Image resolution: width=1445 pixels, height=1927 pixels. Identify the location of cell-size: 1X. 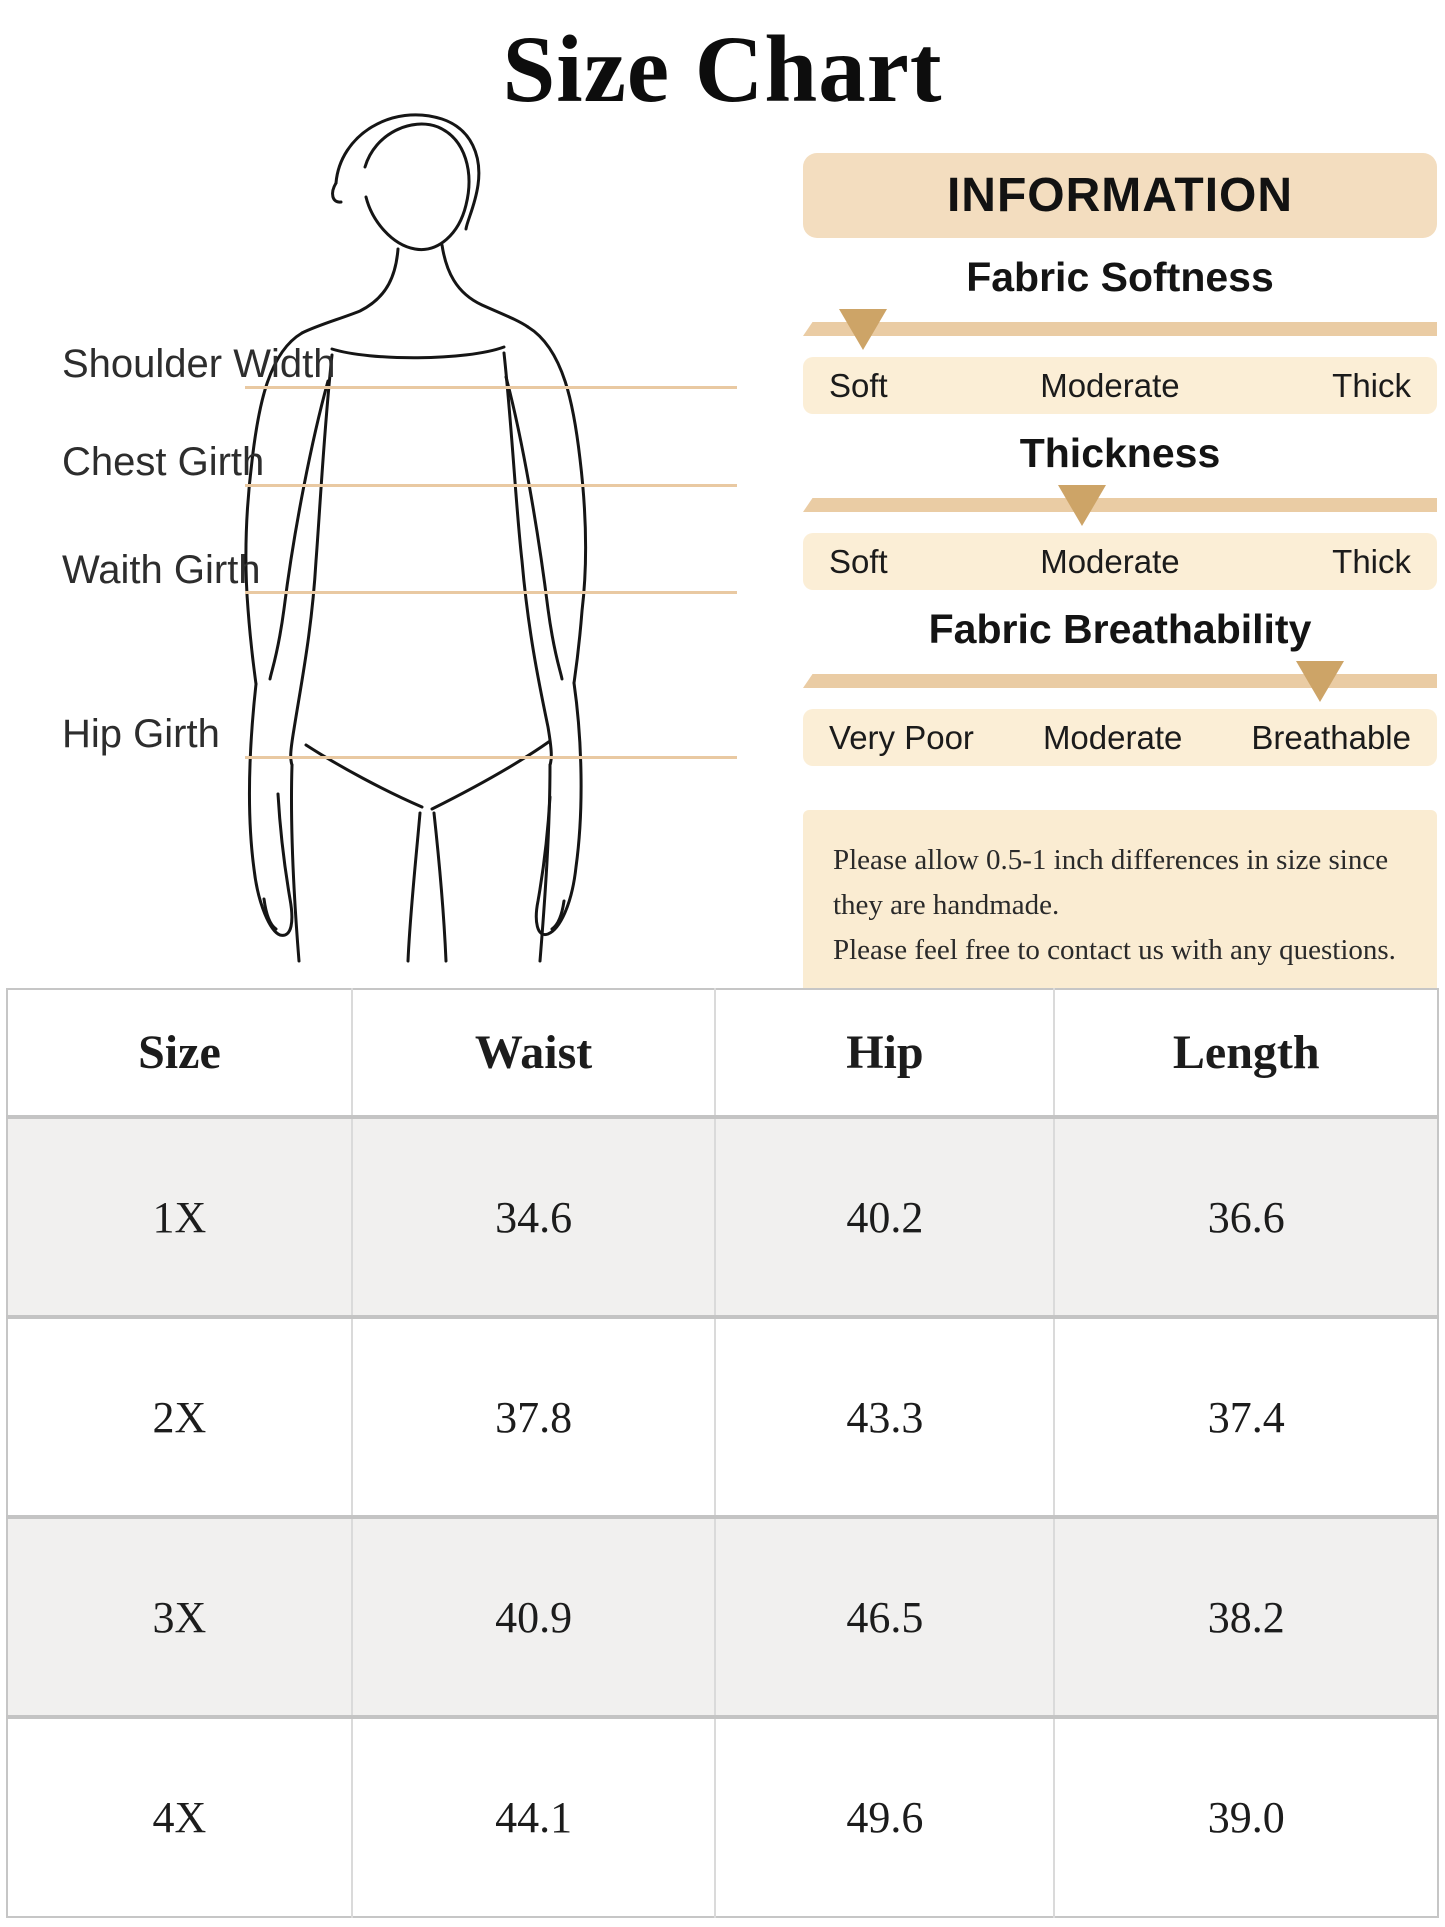
(179, 1217).